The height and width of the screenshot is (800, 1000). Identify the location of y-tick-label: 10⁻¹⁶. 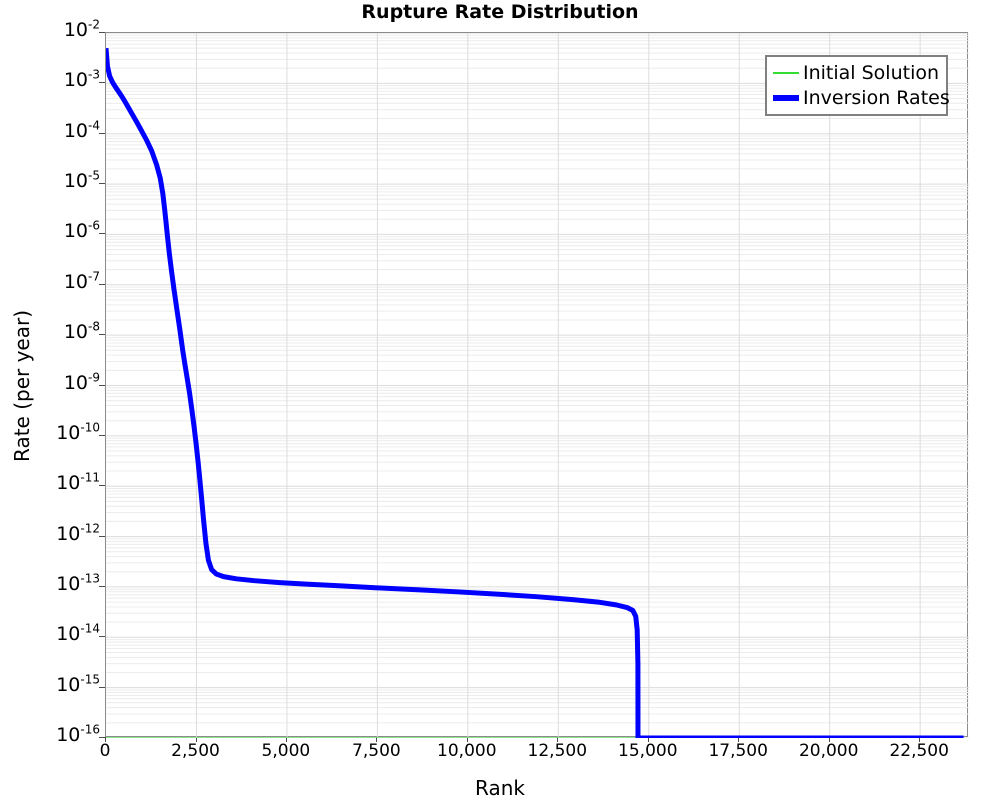
(78, 734).